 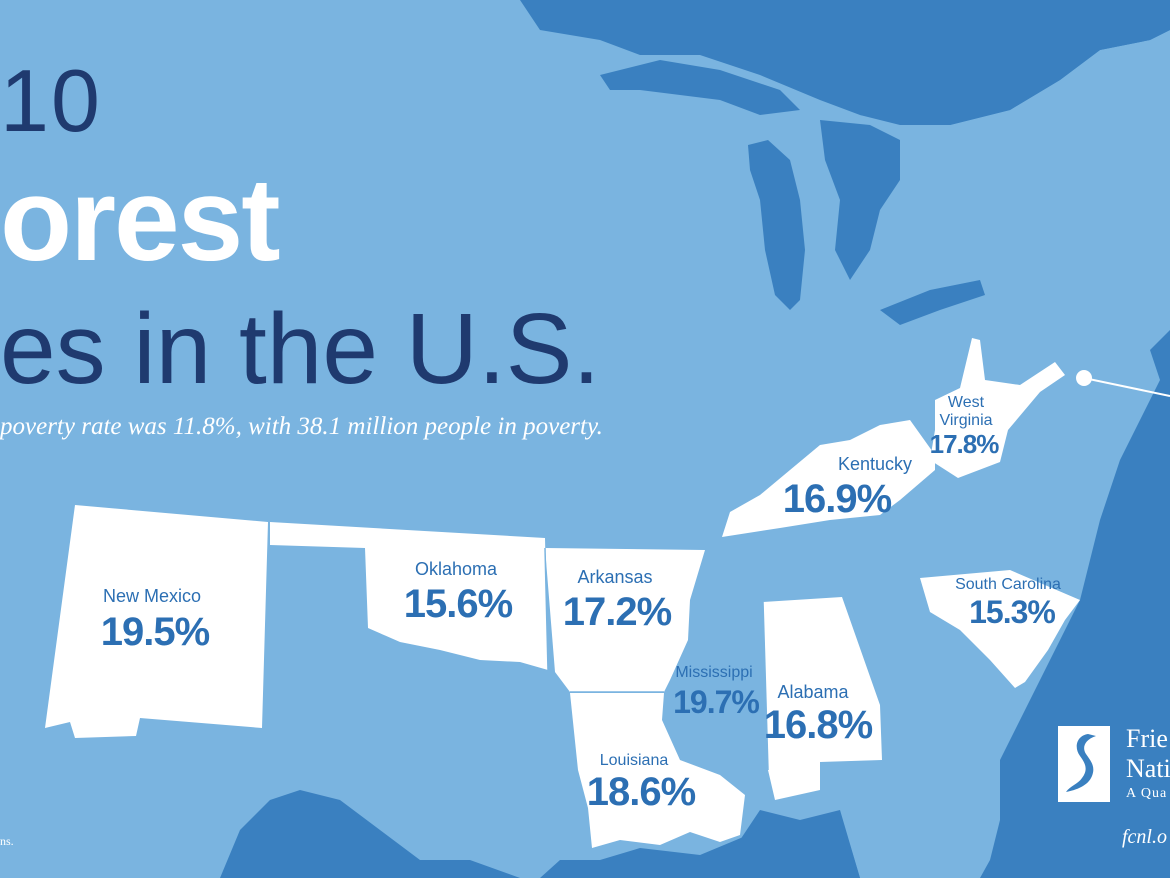 What do you see at coordinates (641, 792) in the screenshot?
I see `state-rate-louisiana: 18.6%` at bounding box center [641, 792].